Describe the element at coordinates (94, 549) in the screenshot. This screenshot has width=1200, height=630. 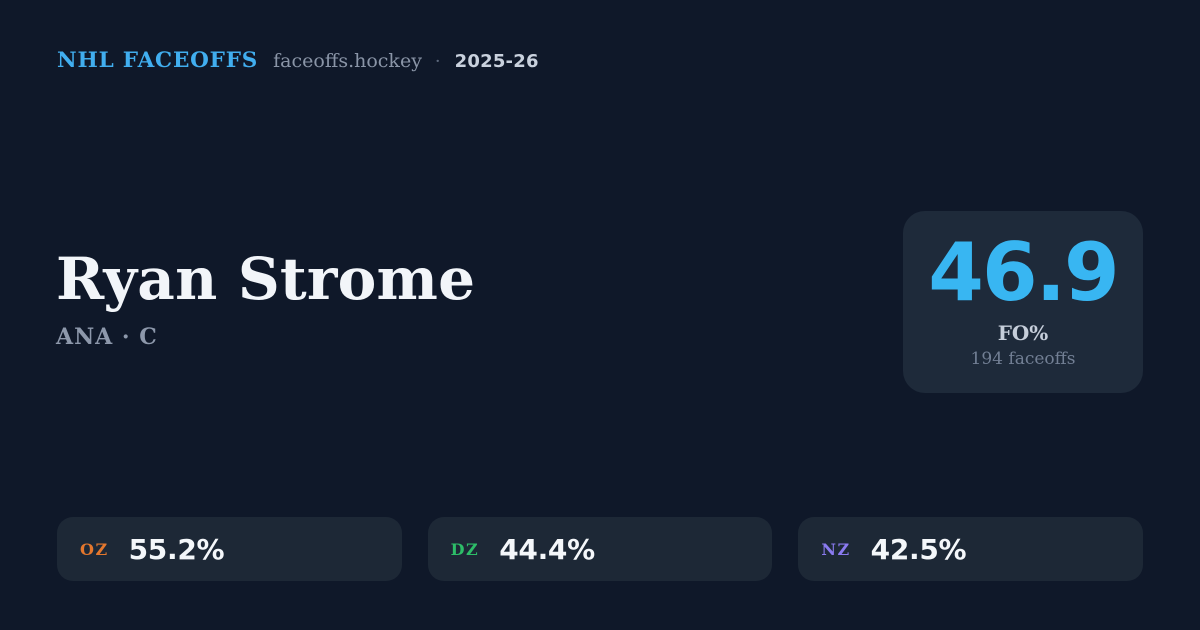
I see `zone-code-oz: OZ` at that location.